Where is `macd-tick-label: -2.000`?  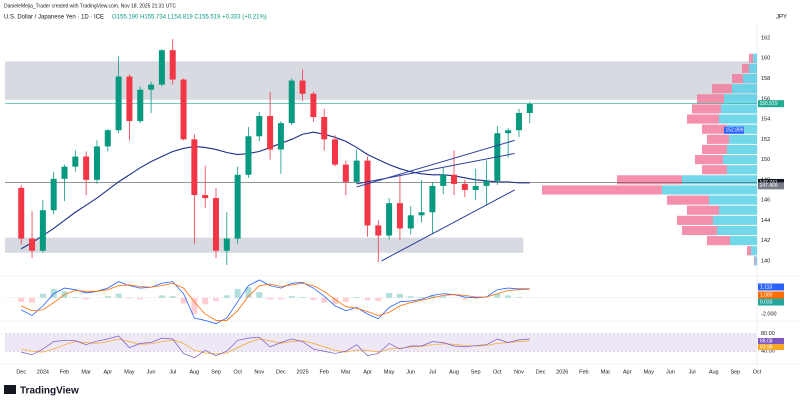 macd-tick-label: -2.000 is located at coordinates (769, 314).